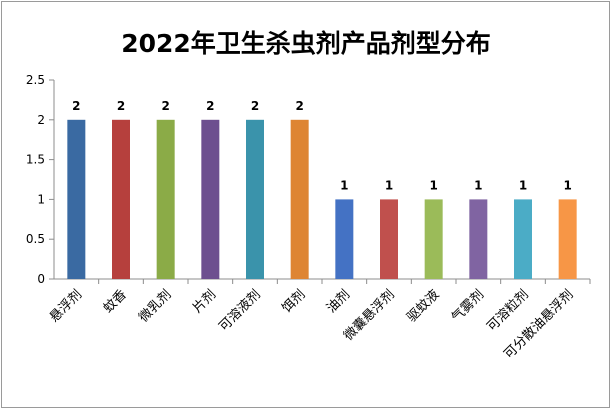 Image resolution: width=613 pixels, height=411 pixels. Describe the element at coordinates (35, 80) in the screenshot. I see `y-tick-label: 2.5` at that location.